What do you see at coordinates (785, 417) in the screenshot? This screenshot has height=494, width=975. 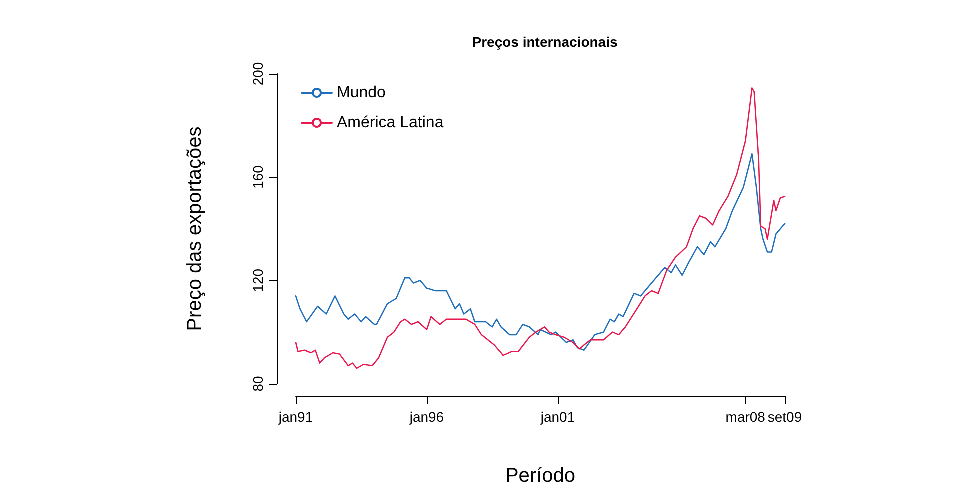 I see `x-tick-label: set09` at bounding box center [785, 417].